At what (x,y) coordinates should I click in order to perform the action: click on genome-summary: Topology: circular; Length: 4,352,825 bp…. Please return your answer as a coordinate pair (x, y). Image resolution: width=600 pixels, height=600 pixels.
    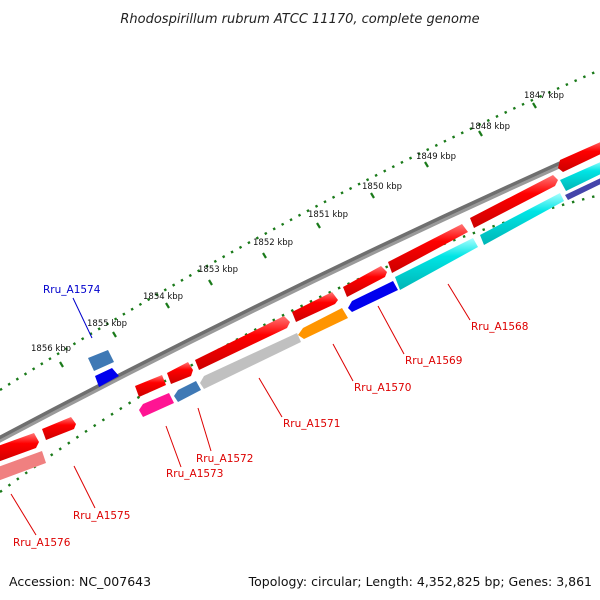
    Looking at the image, I should click on (420, 581).